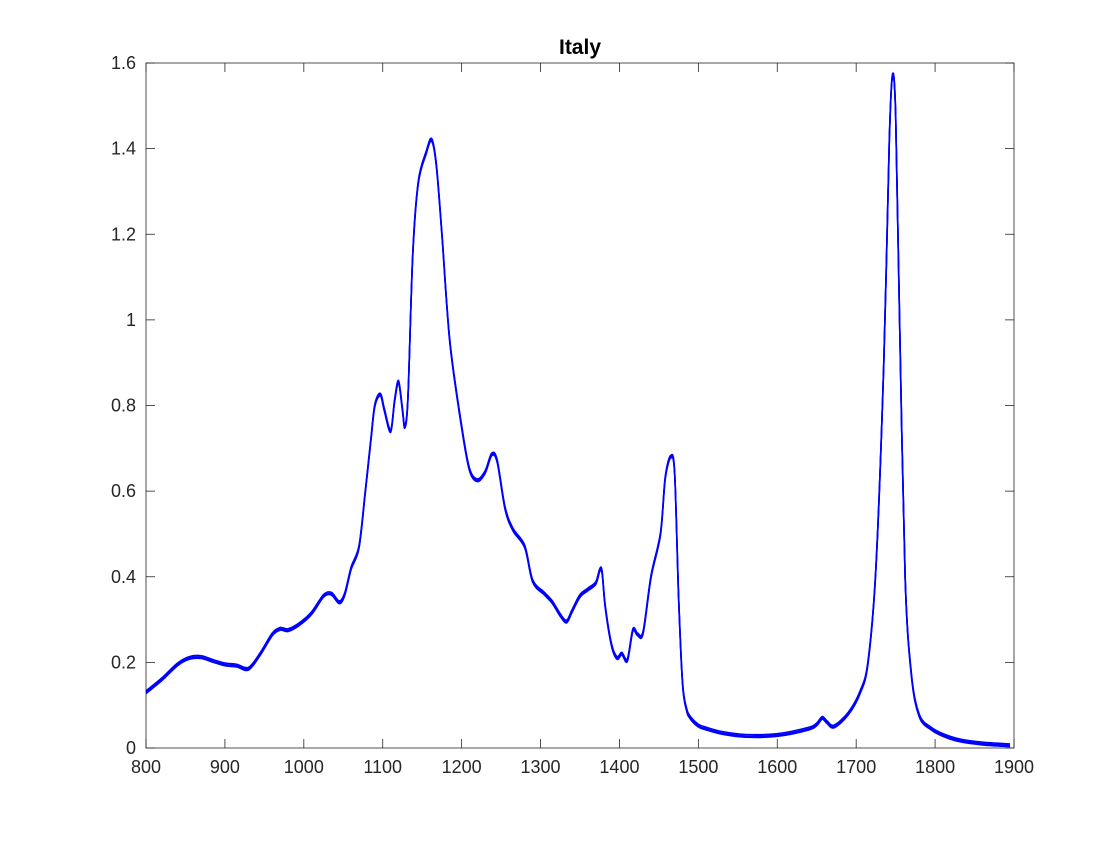 This screenshot has width=1120, height=845. Describe the element at coordinates (123, 149) in the screenshot. I see `y-tick-label: 1.4` at that location.